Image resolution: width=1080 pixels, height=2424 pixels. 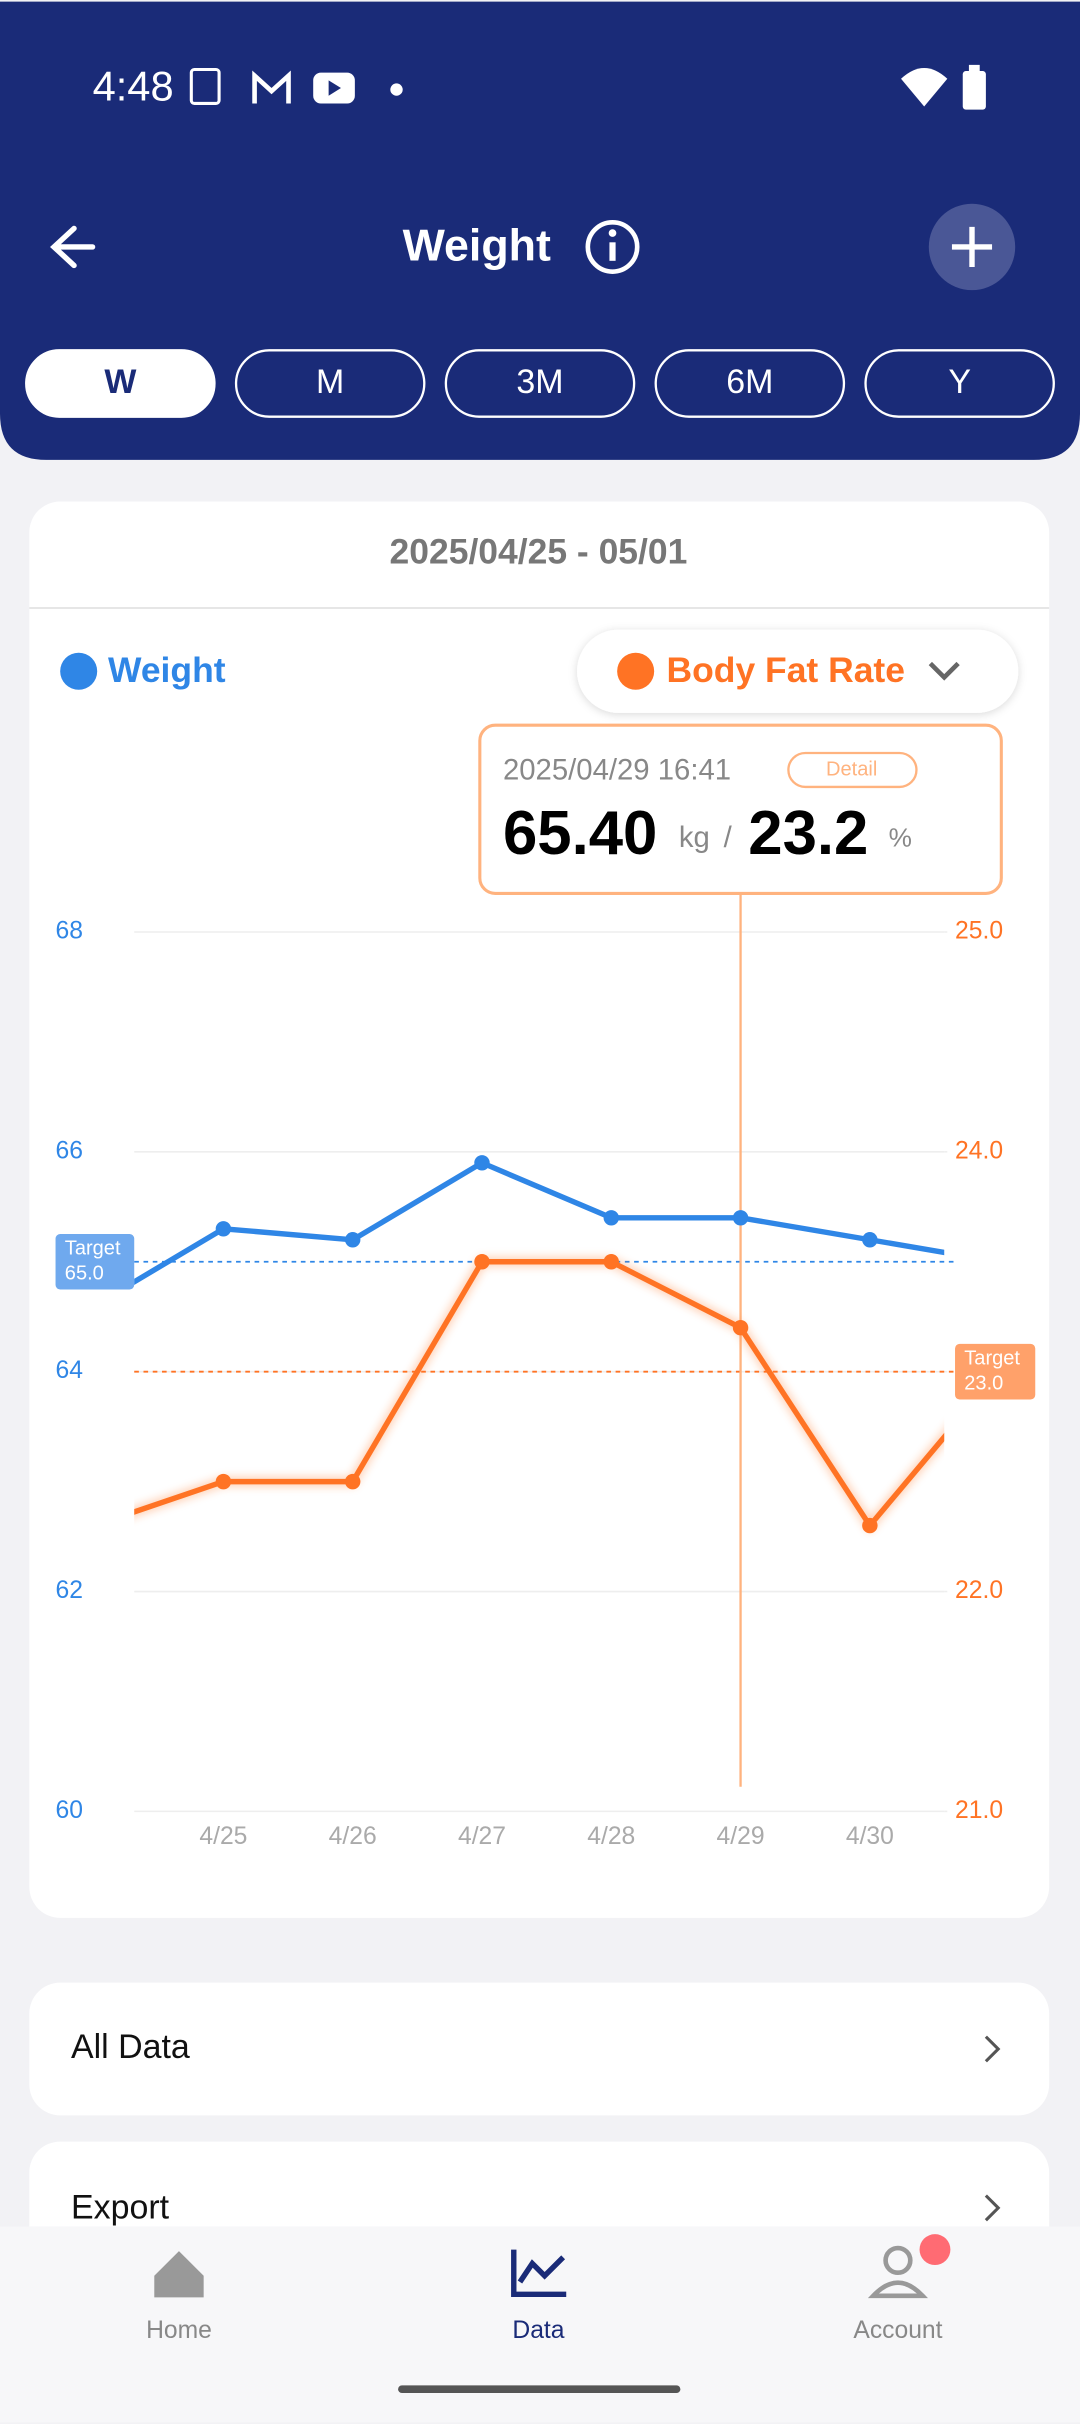 What do you see at coordinates (694, 837) in the screenshot?
I see `tooltip-unit: kg` at bounding box center [694, 837].